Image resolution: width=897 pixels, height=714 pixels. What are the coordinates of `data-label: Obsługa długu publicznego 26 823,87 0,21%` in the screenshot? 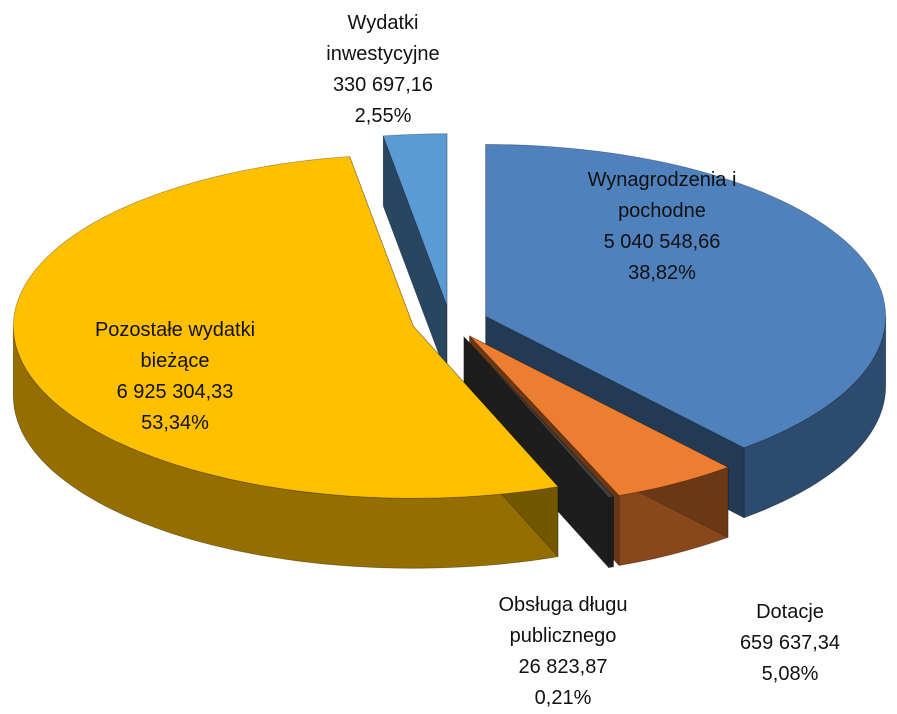 It's located at (563, 652).